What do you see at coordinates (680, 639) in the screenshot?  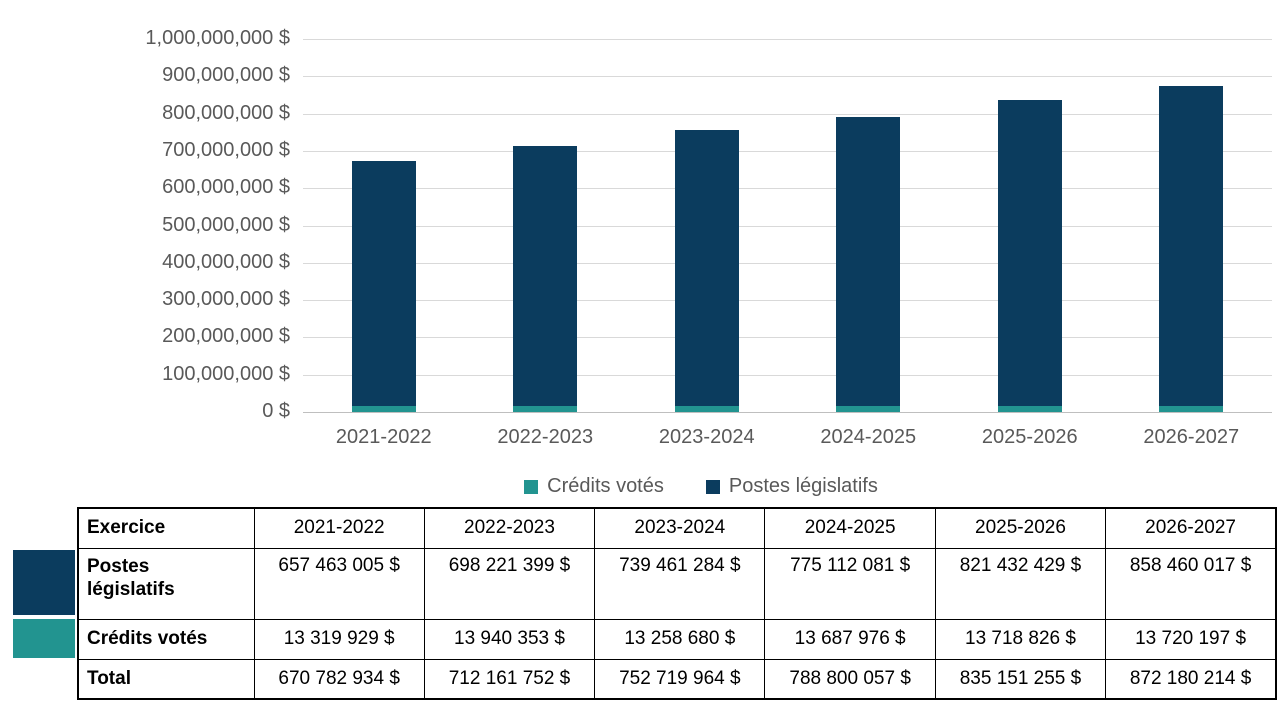 I see `table-value-cell: 13 258 680 $` at bounding box center [680, 639].